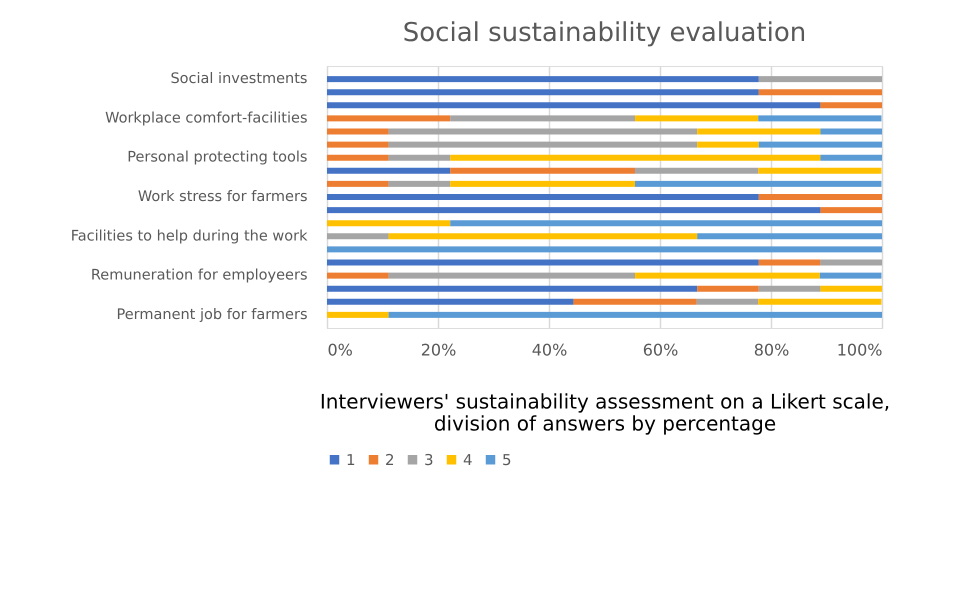  What do you see at coordinates (550, 350) in the screenshot?
I see `x-tick-label: 40%` at bounding box center [550, 350].